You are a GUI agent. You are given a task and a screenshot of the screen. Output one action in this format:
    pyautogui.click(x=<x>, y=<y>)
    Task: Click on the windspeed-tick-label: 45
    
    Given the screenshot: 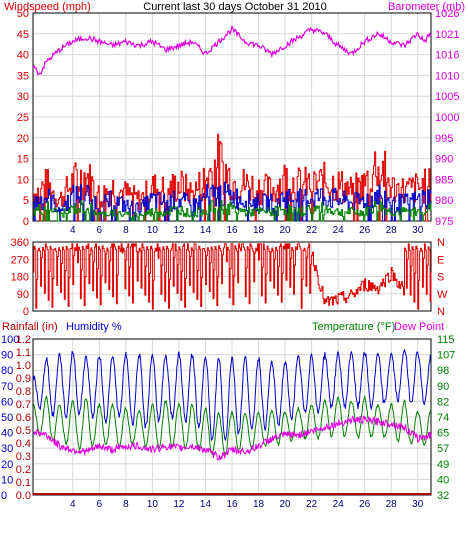 What is the action you would take?
    pyautogui.click(x=23, y=35)
    